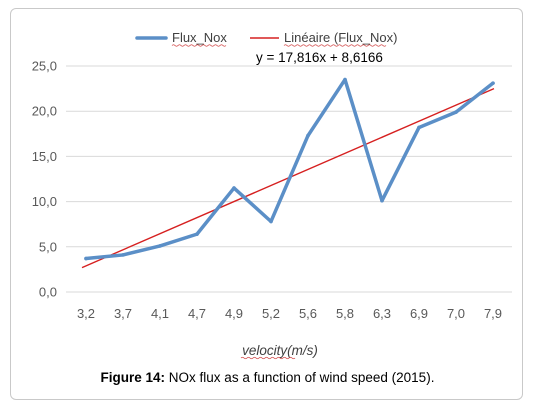  Describe the element at coordinates (234, 313) in the screenshot. I see `x-tick-label: 4,9` at that location.